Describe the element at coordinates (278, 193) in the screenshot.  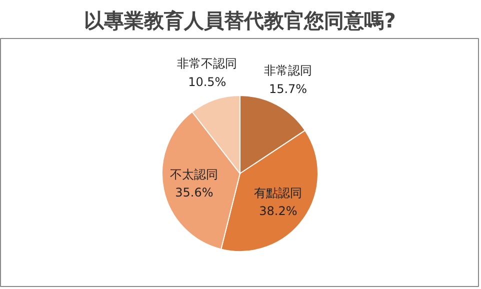
I see `slice-label: 有點認同` at that location.